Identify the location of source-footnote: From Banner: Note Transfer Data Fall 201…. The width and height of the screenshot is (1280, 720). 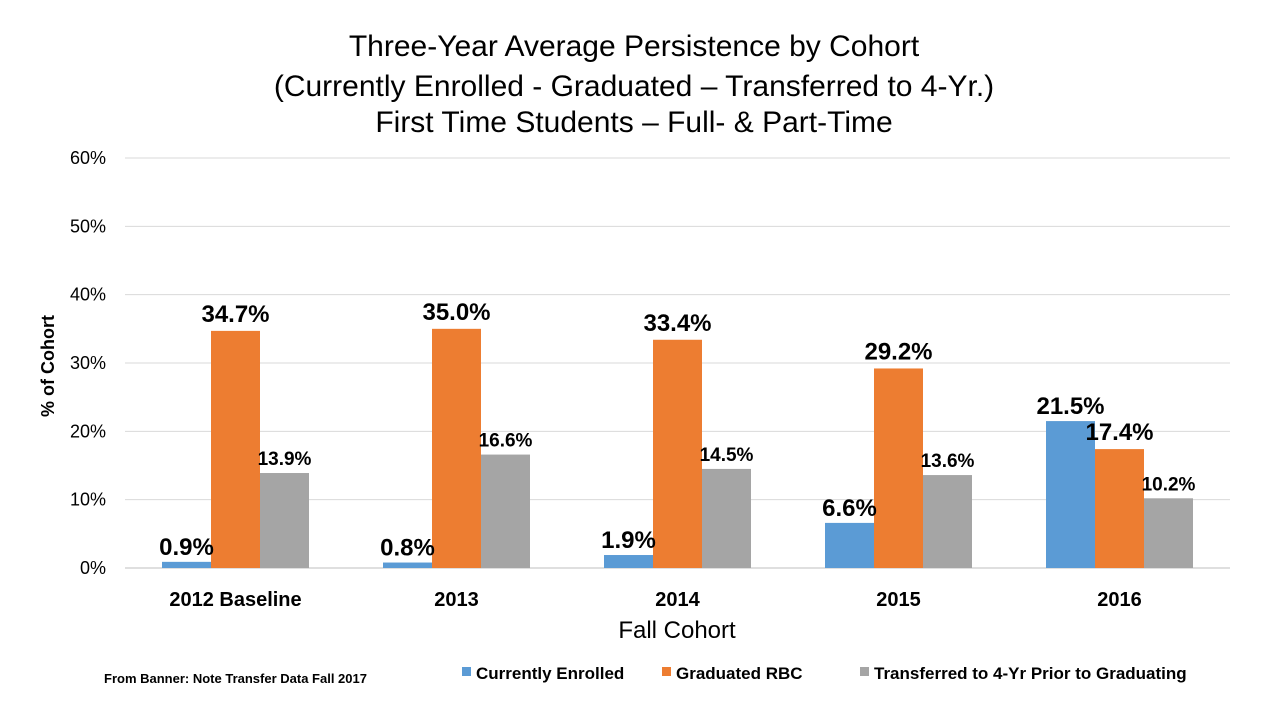
(235, 678).